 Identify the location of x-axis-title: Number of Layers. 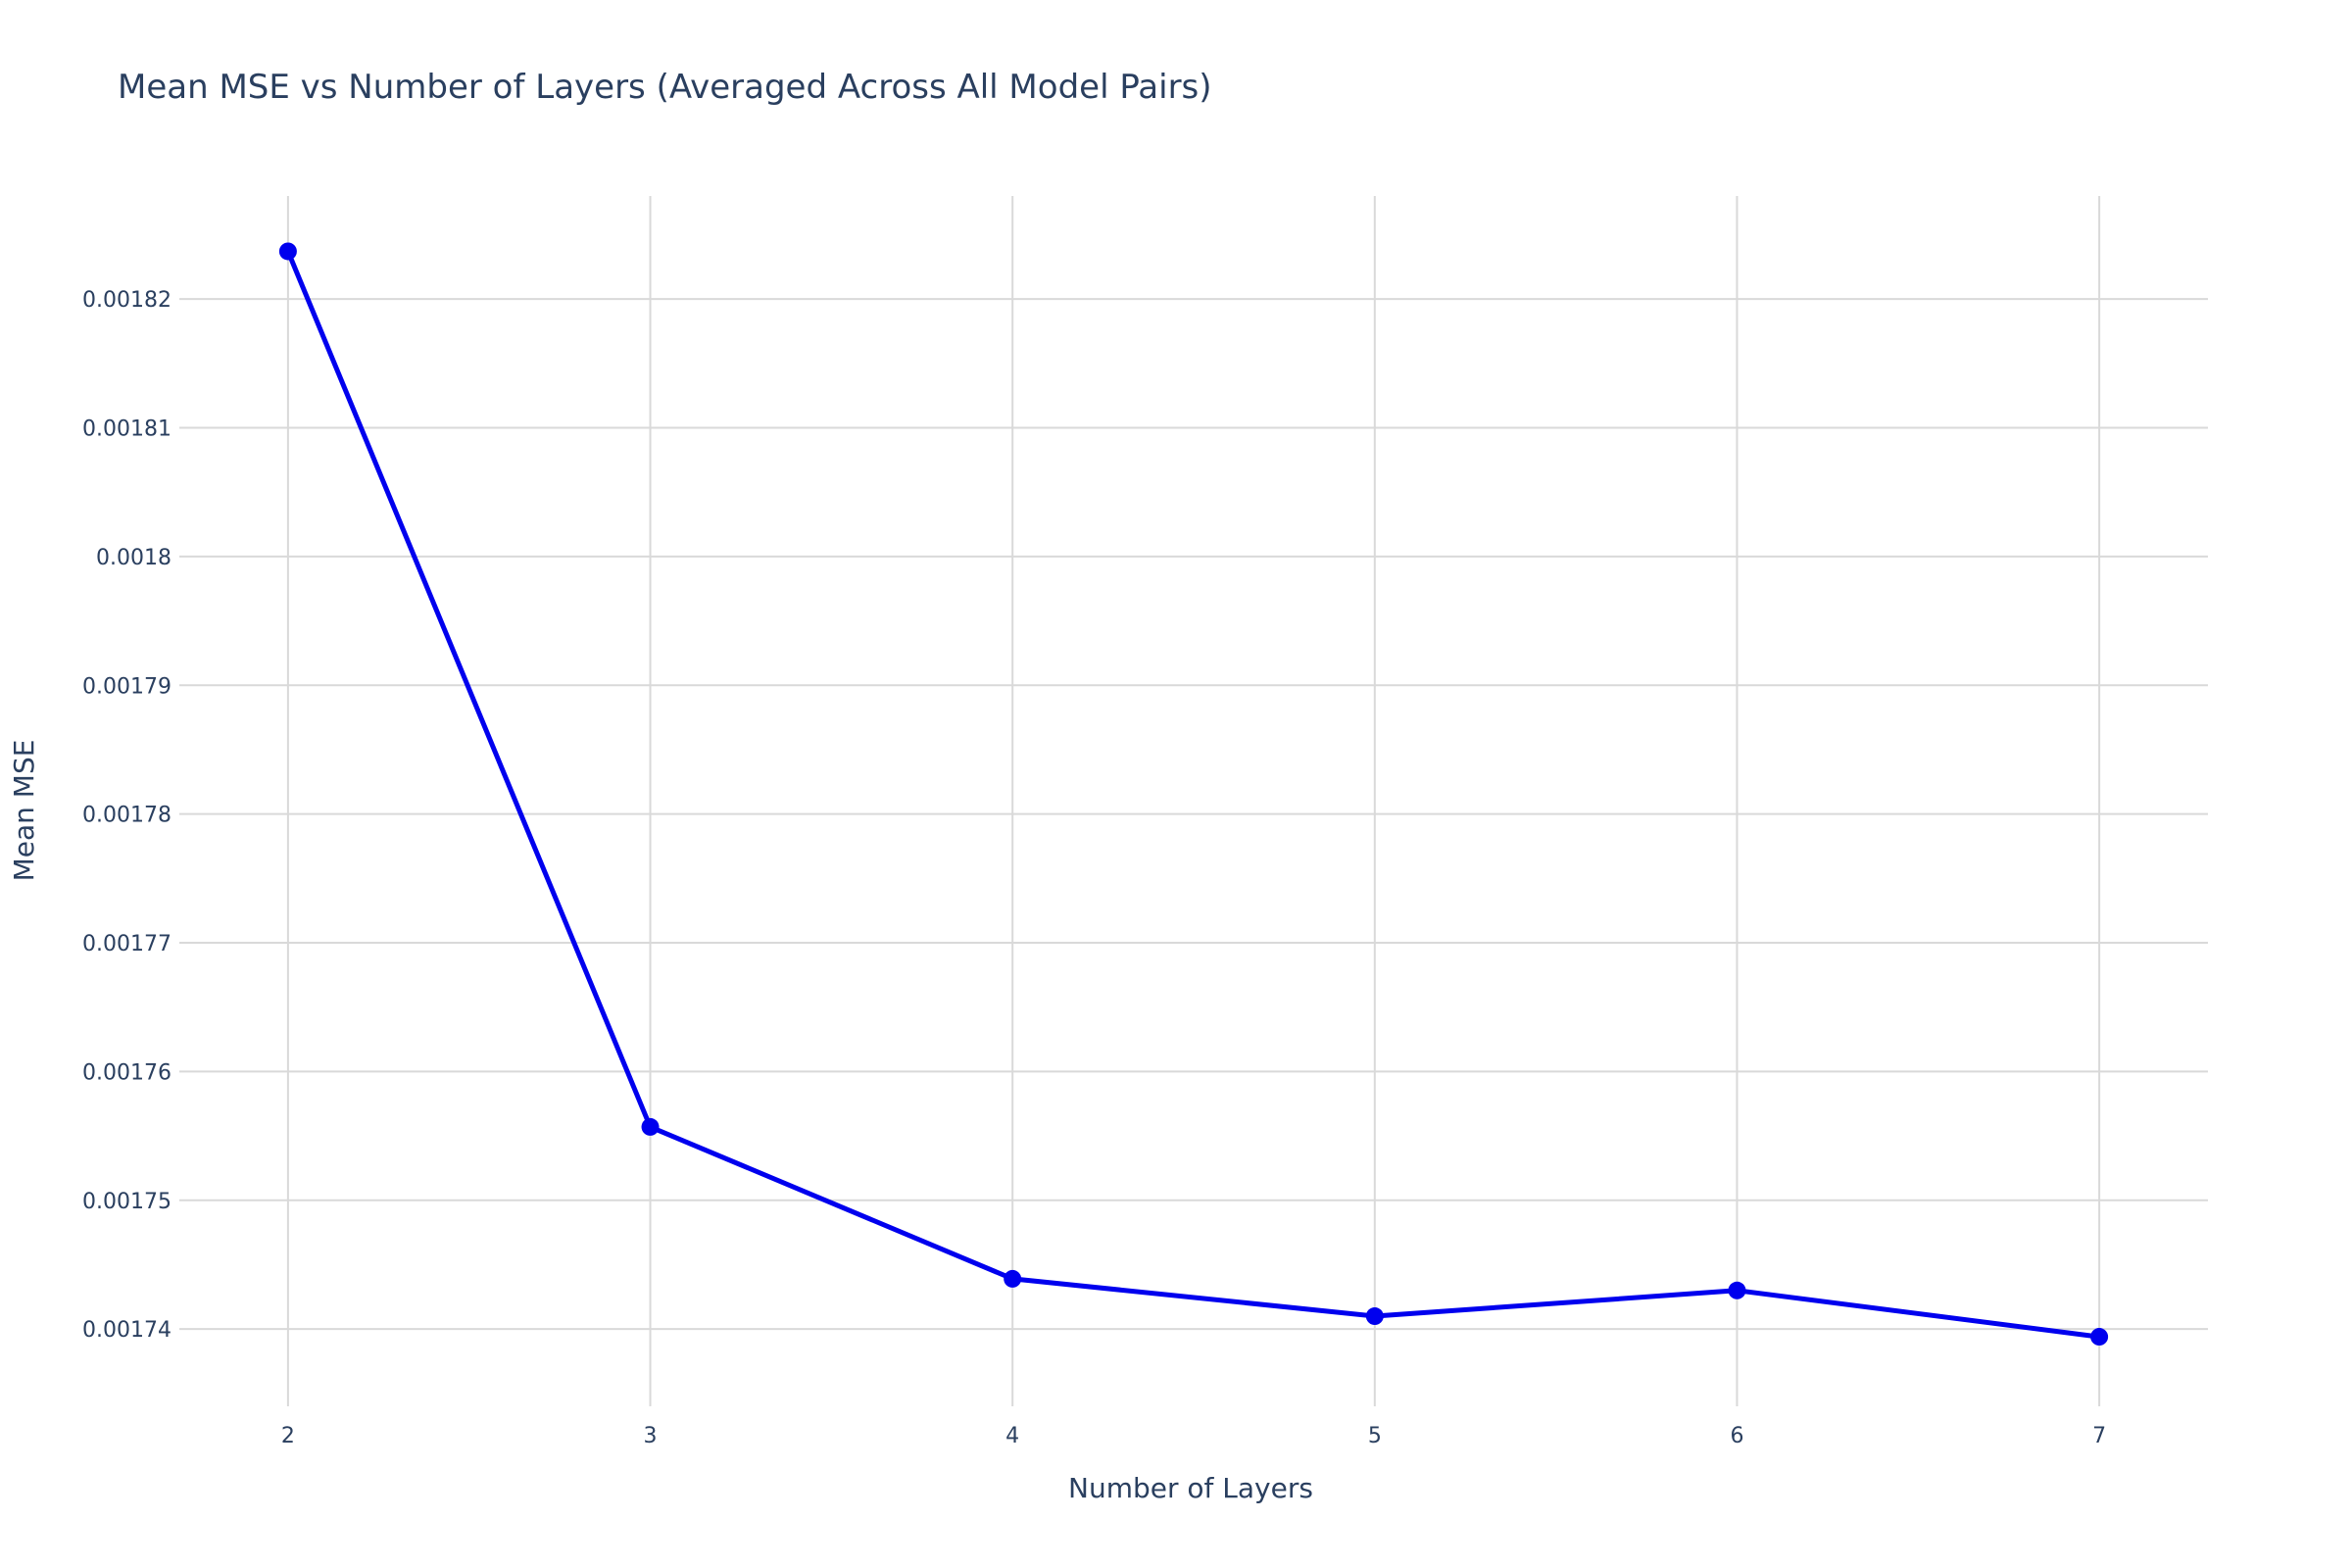
(1190, 1488).